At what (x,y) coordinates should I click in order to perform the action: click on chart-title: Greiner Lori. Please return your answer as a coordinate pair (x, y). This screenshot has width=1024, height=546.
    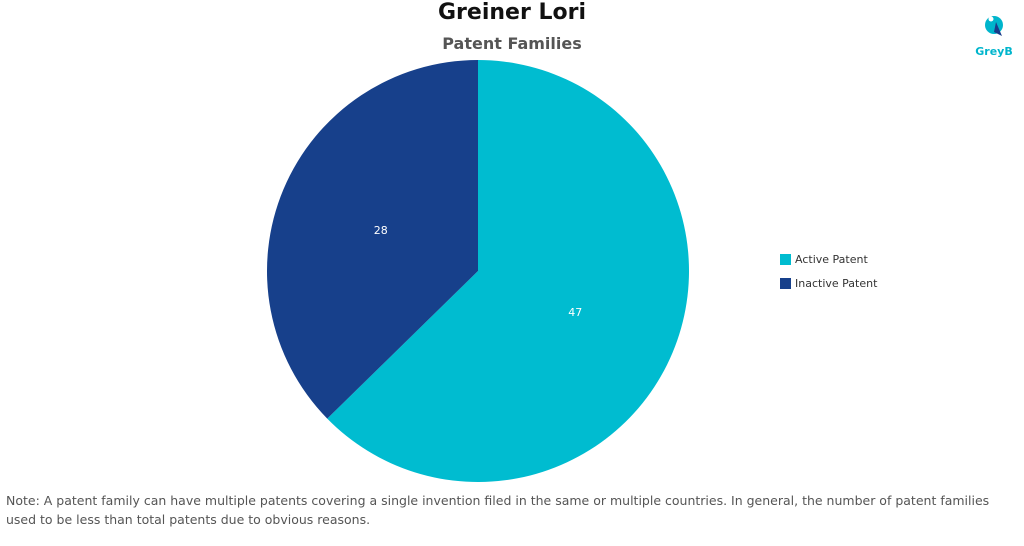
    Looking at the image, I should click on (512, 12).